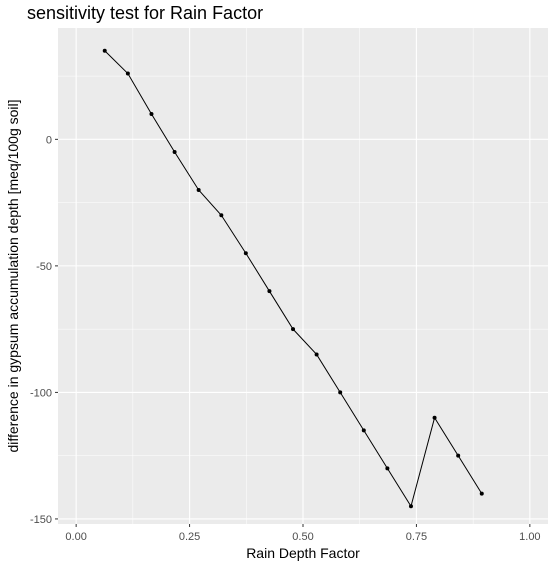  I want to click on chart-title: sensitivity test for Rain Factor, so click(145, 13).